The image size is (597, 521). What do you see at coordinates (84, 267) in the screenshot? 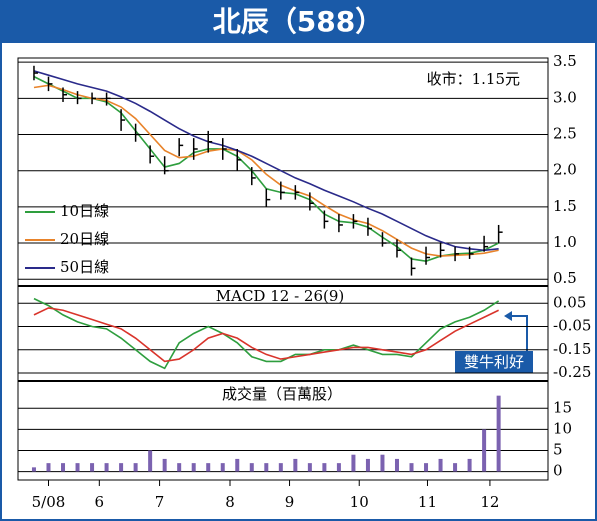
I see `legend-label: 50日線` at bounding box center [84, 267].